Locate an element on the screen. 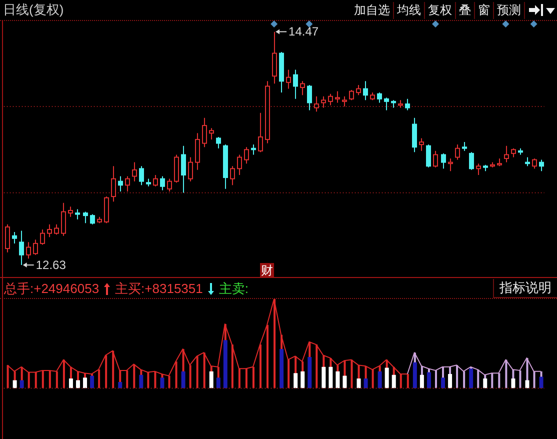 Image resolution: width=557 pixels, height=439 pixels. chart-title: 日线(复权) is located at coordinates (33, 10).